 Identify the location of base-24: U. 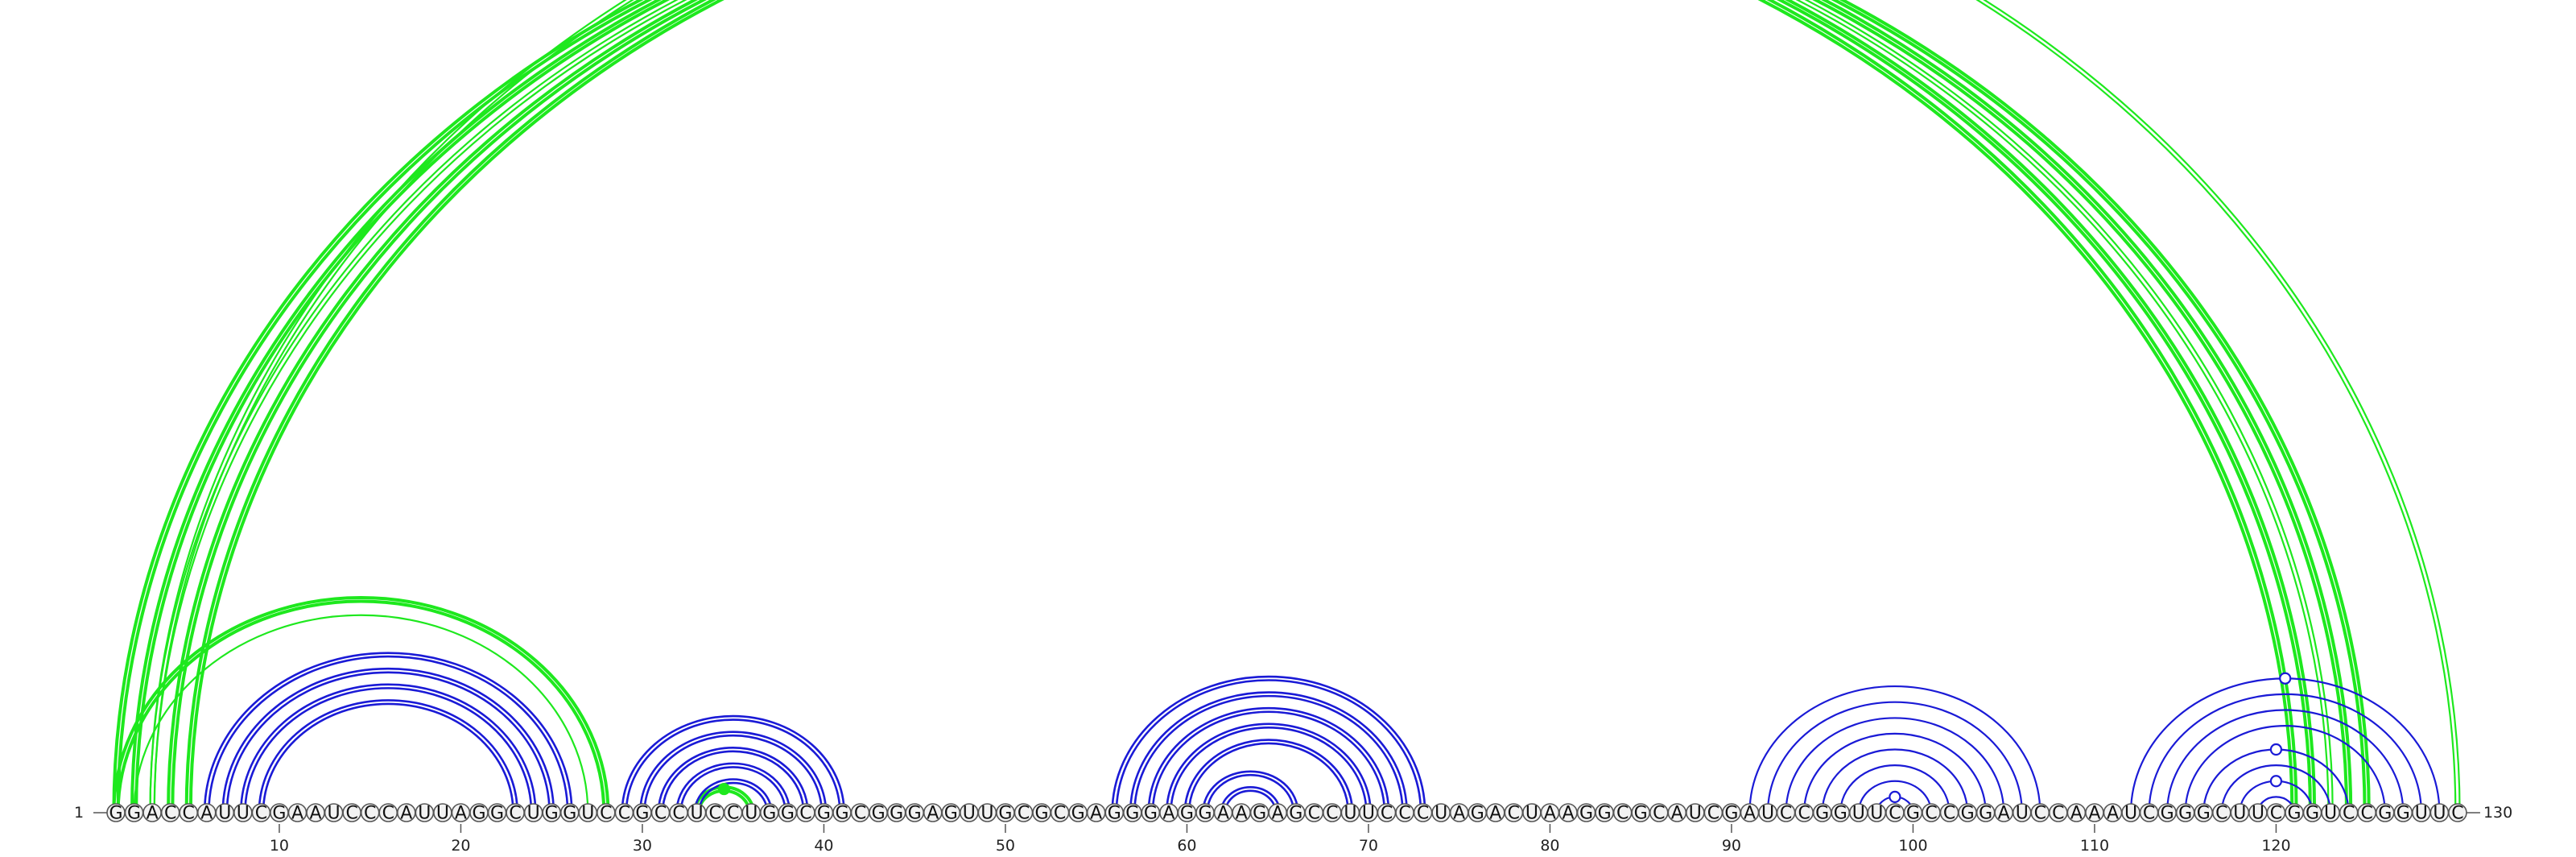
(533, 813).